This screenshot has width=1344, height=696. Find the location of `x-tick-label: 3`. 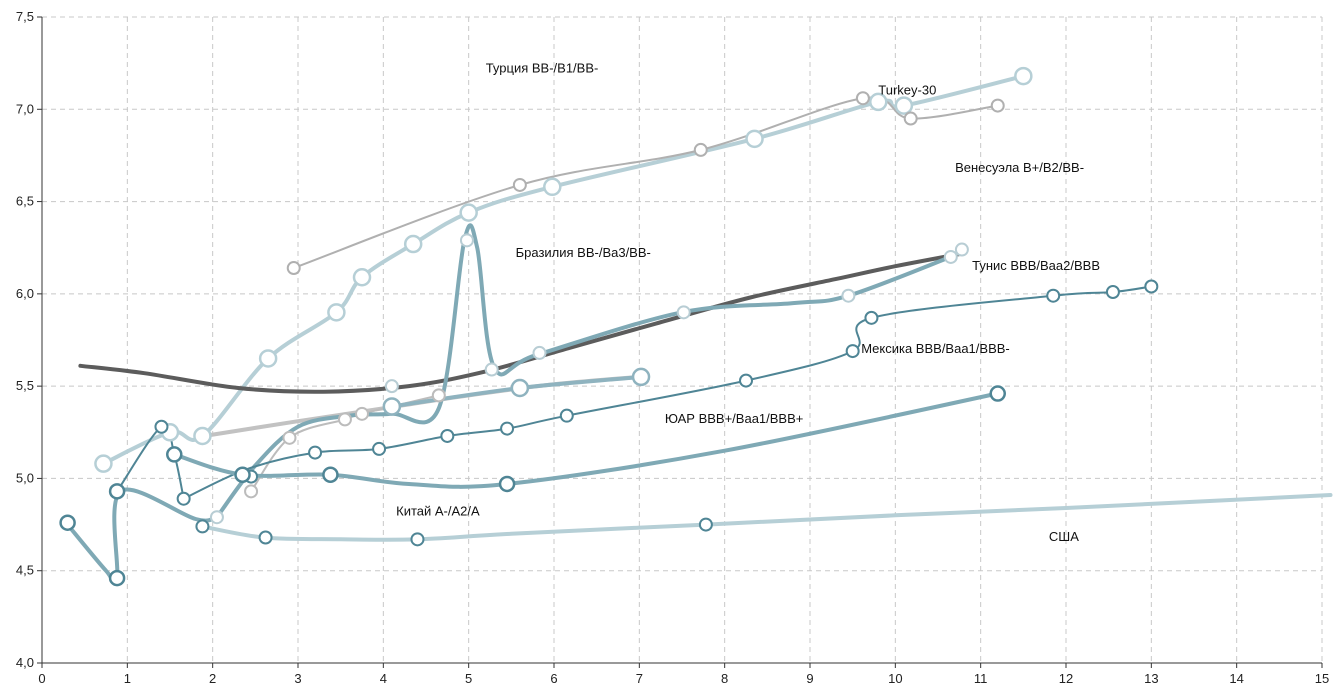

x-tick-label: 3 is located at coordinates (297, 678).